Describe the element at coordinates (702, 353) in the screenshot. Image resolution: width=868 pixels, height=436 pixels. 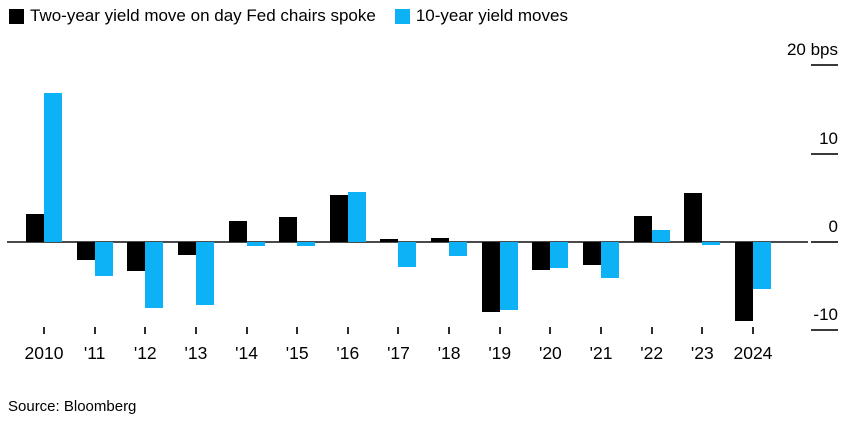
I see `x-axis-label: '23` at that location.